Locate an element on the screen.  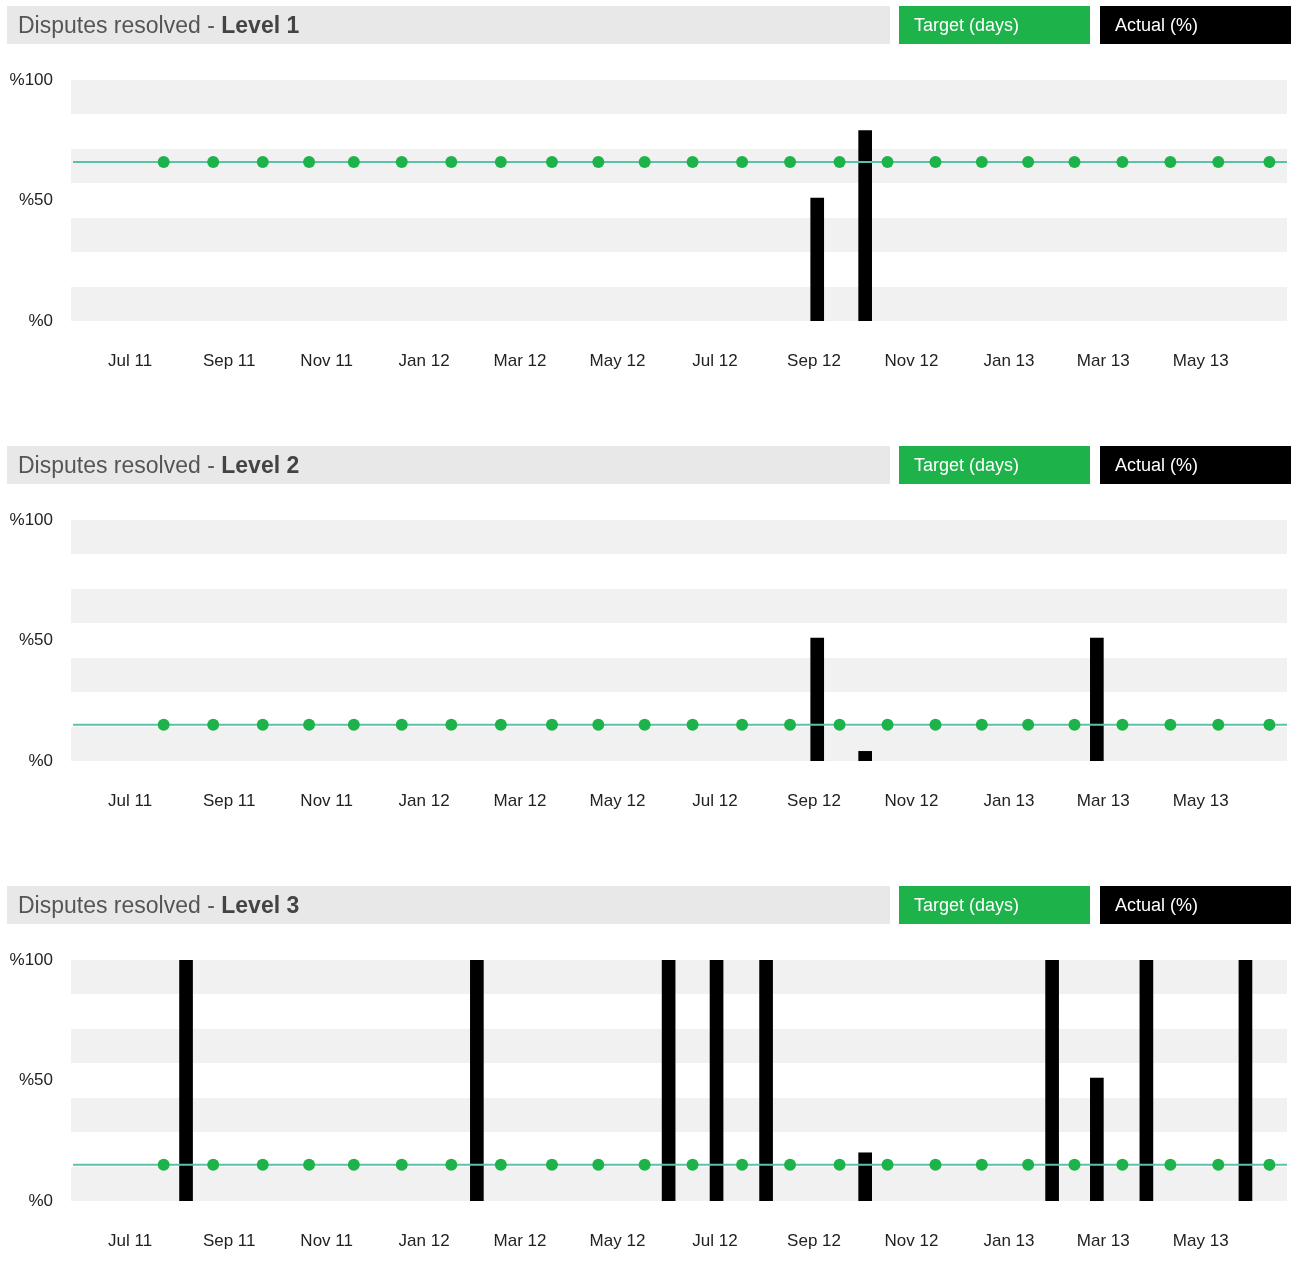
chart-subtitle: Level 1 is located at coordinates (260, 25).